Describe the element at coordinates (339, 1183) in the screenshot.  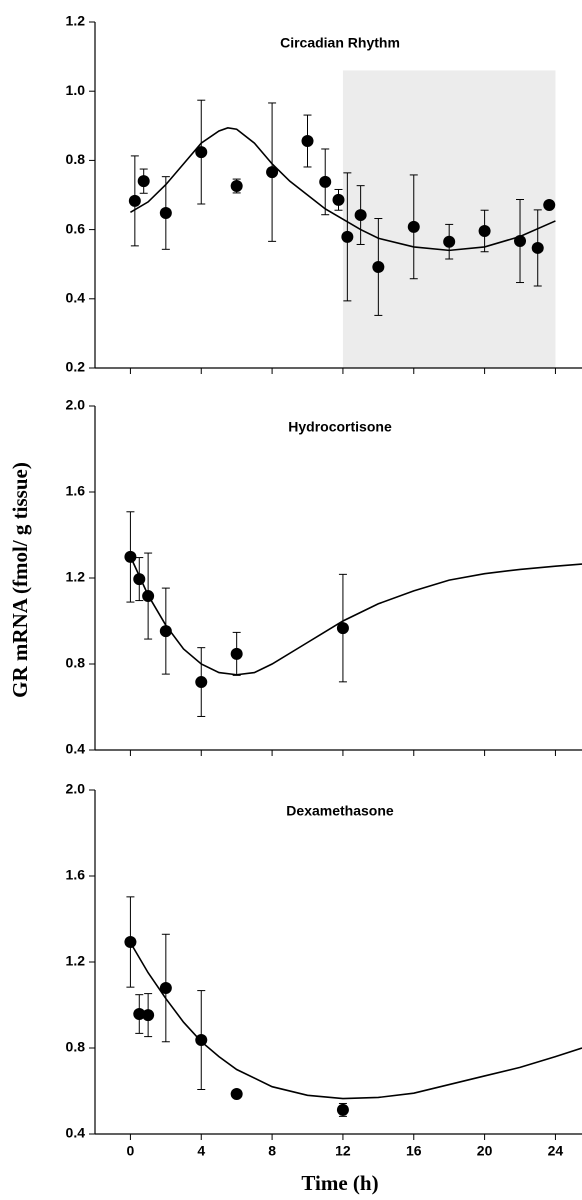
I see `x-axis-title: Time (h)` at that location.